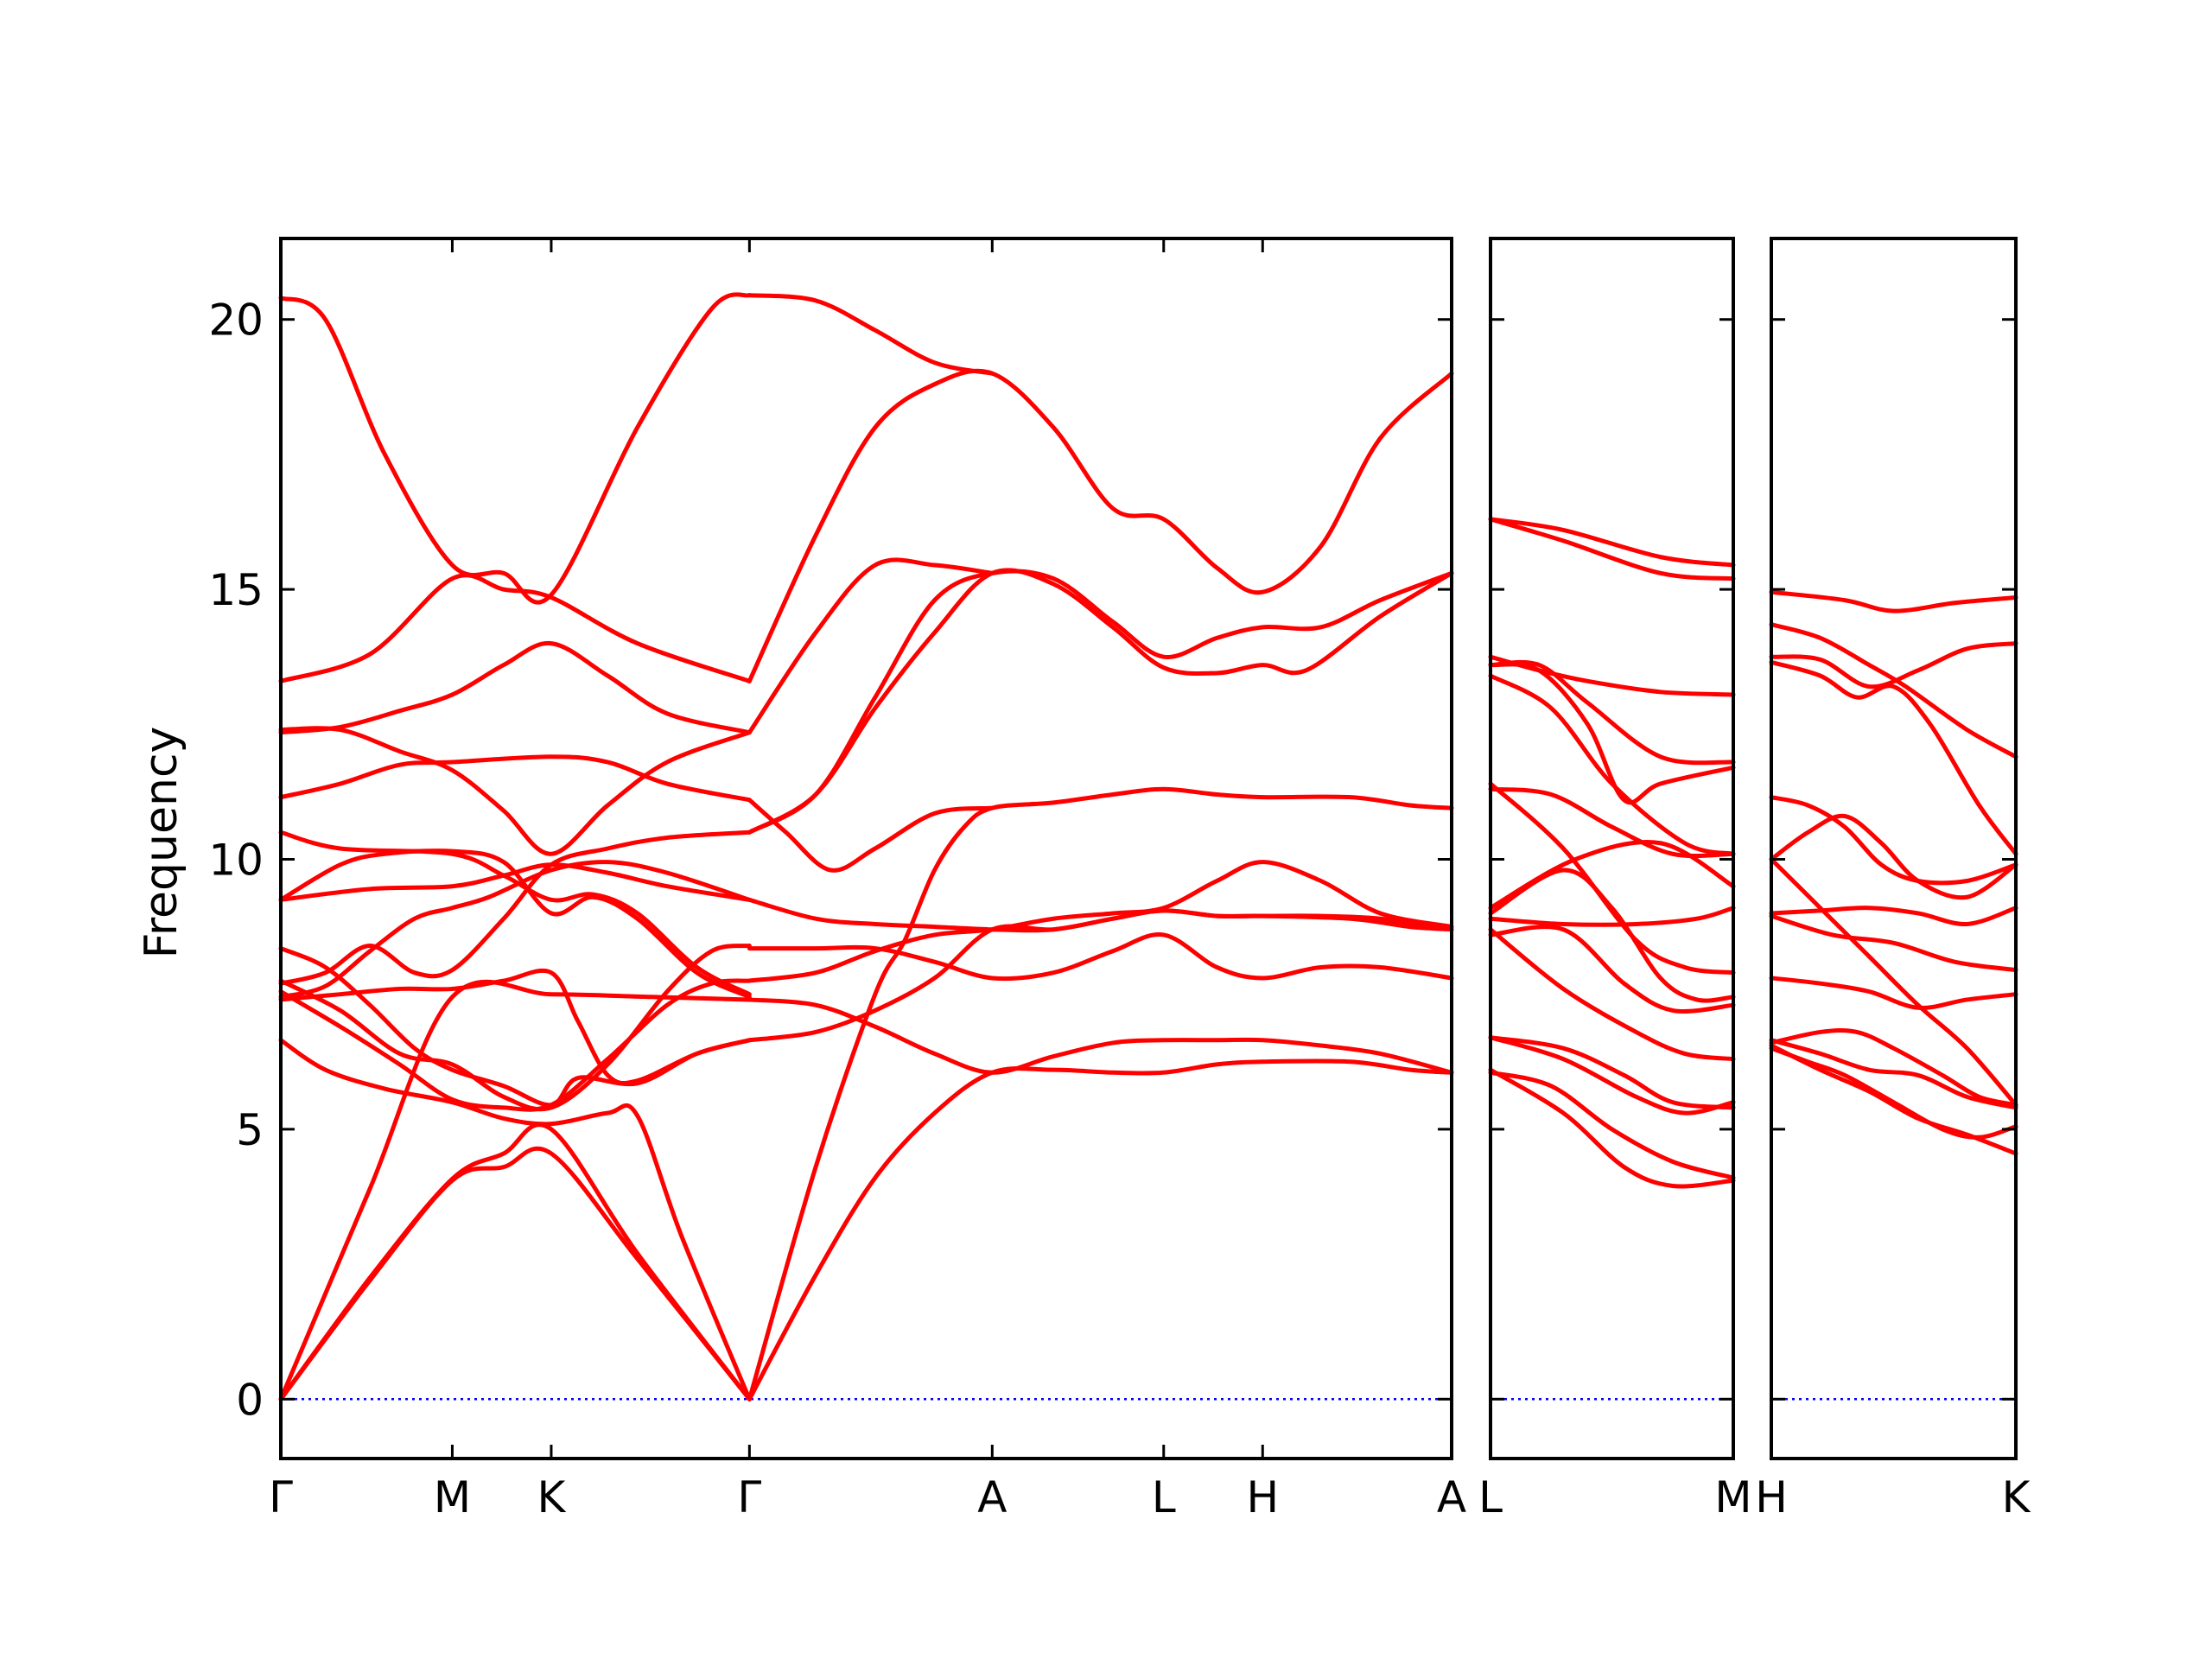  I want to click on y-tick-label: 0, so click(250, 1400).